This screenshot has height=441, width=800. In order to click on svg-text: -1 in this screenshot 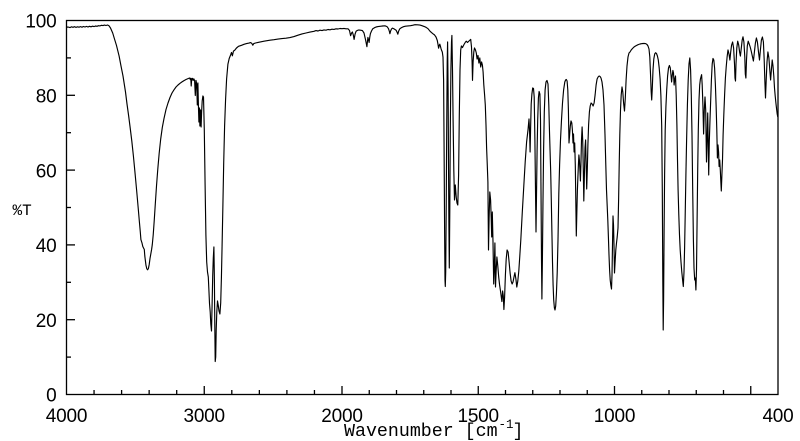, I will do `click(506, 425)`.